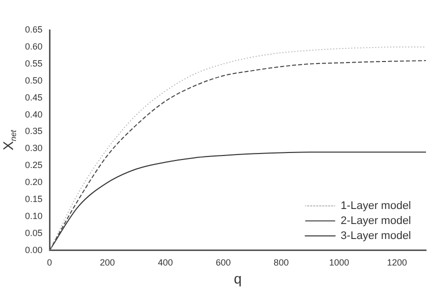  Describe the element at coordinates (33, 29) in the screenshot. I see `y-tick-label: 0.65` at that location.